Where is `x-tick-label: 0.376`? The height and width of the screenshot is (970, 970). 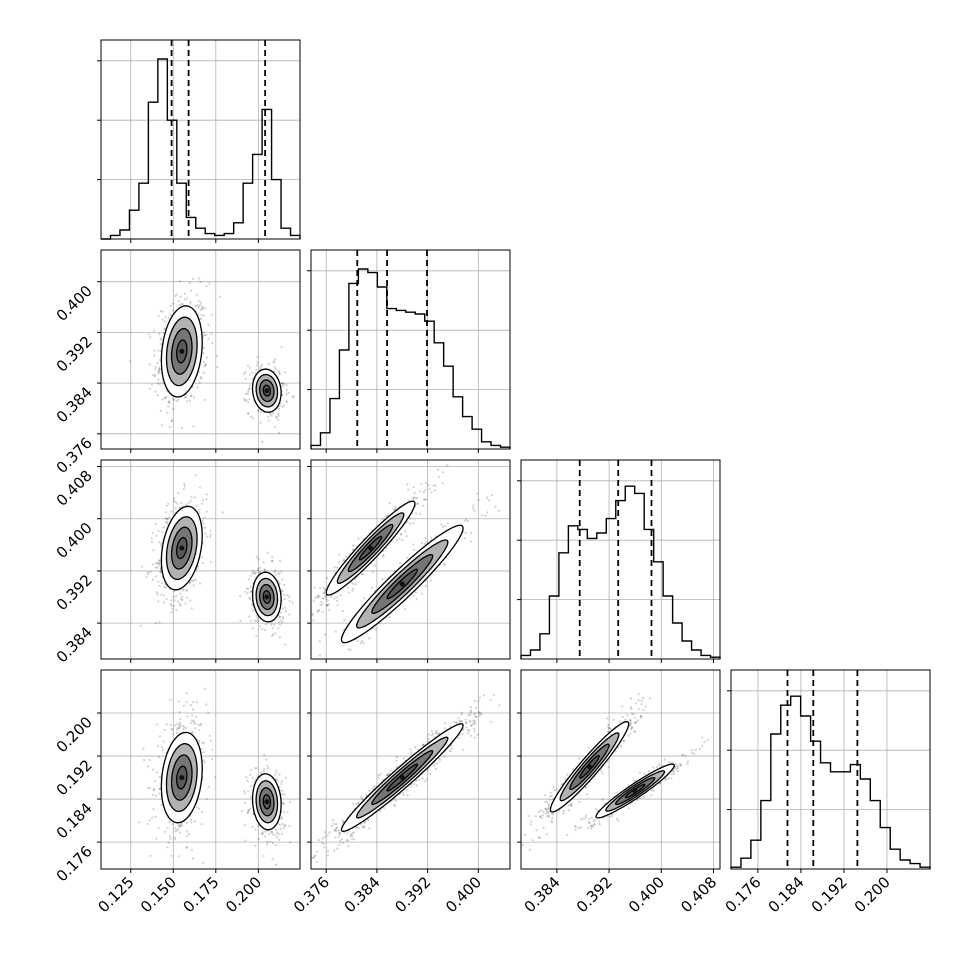
x-tick-label: 0.376 is located at coordinates (311, 894).